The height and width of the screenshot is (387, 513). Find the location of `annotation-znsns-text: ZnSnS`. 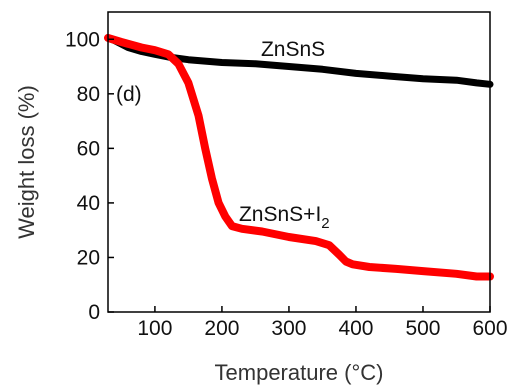

annotation-znsns-text: ZnSnS is located at coordinates (293, 49).